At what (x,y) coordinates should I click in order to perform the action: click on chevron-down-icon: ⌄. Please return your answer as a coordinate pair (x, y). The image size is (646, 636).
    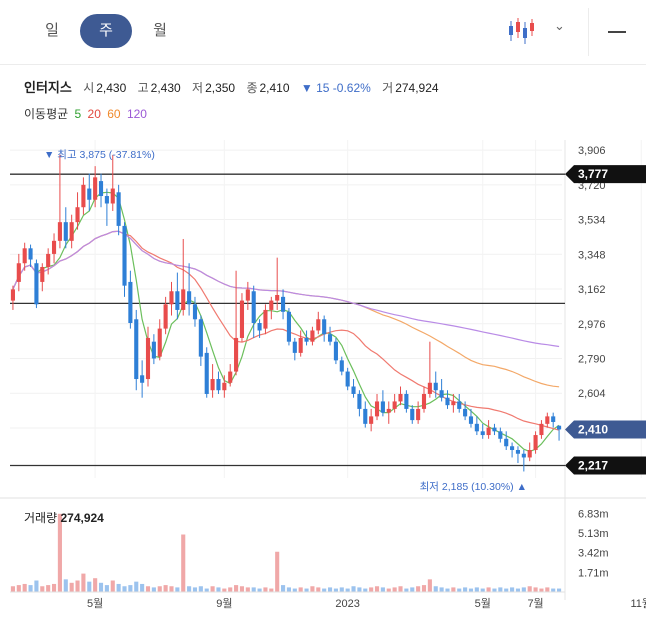
    Looking at the image, I should click on (559, 25).